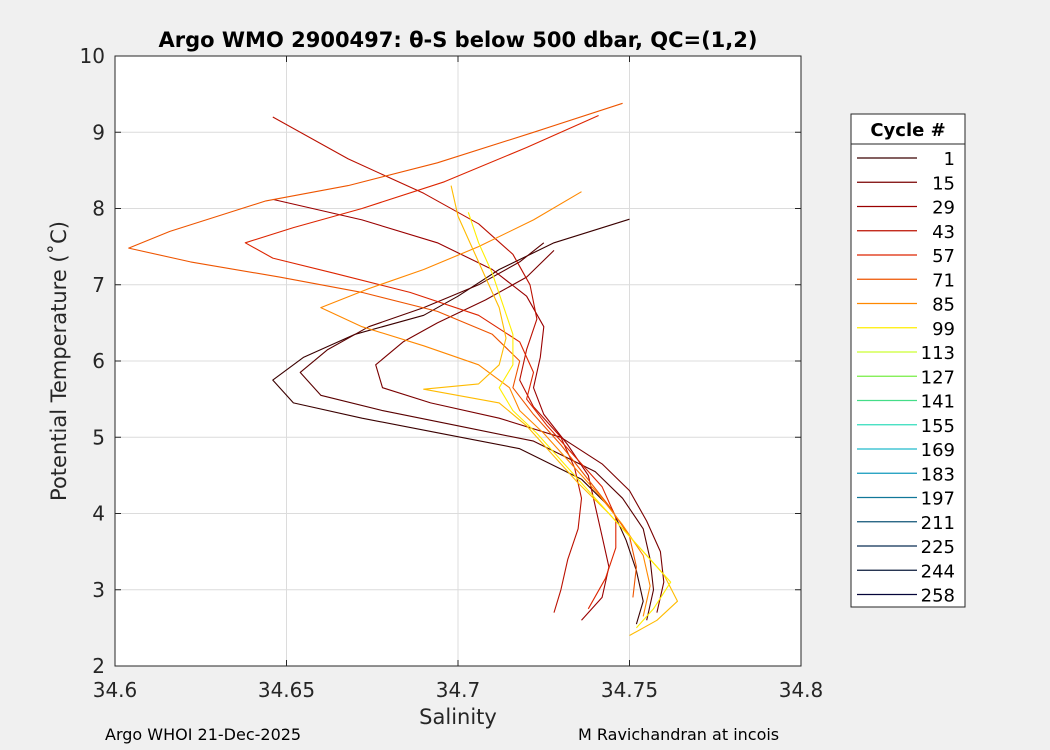 Image resolution: width=1050 pixels, height=750 pixels. I want to click on legend-entry-label: 99, so click(943, 329).